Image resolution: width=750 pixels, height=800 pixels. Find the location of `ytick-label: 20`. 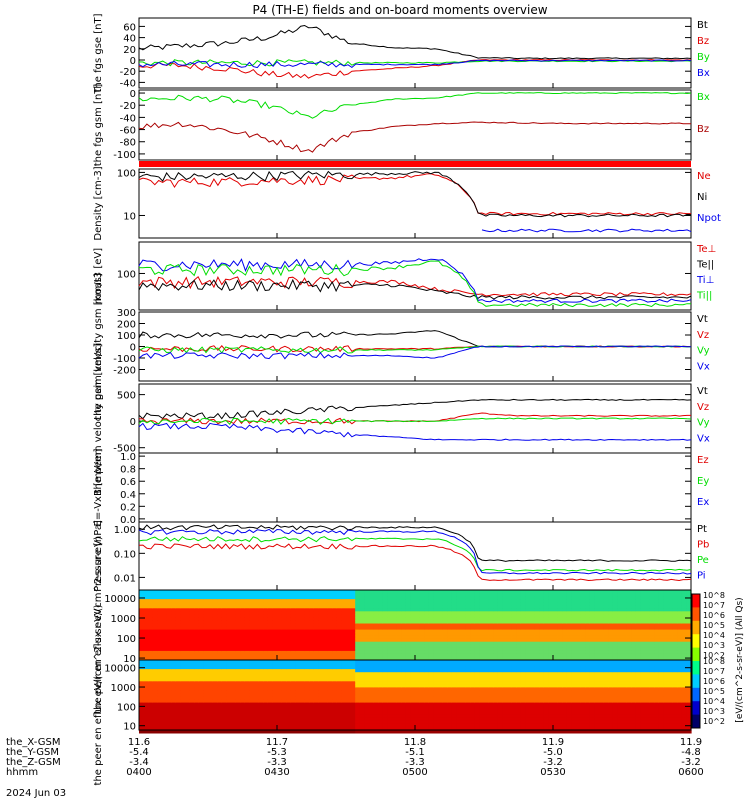

ytick-label: 20 is located at coordinates (129, 50).